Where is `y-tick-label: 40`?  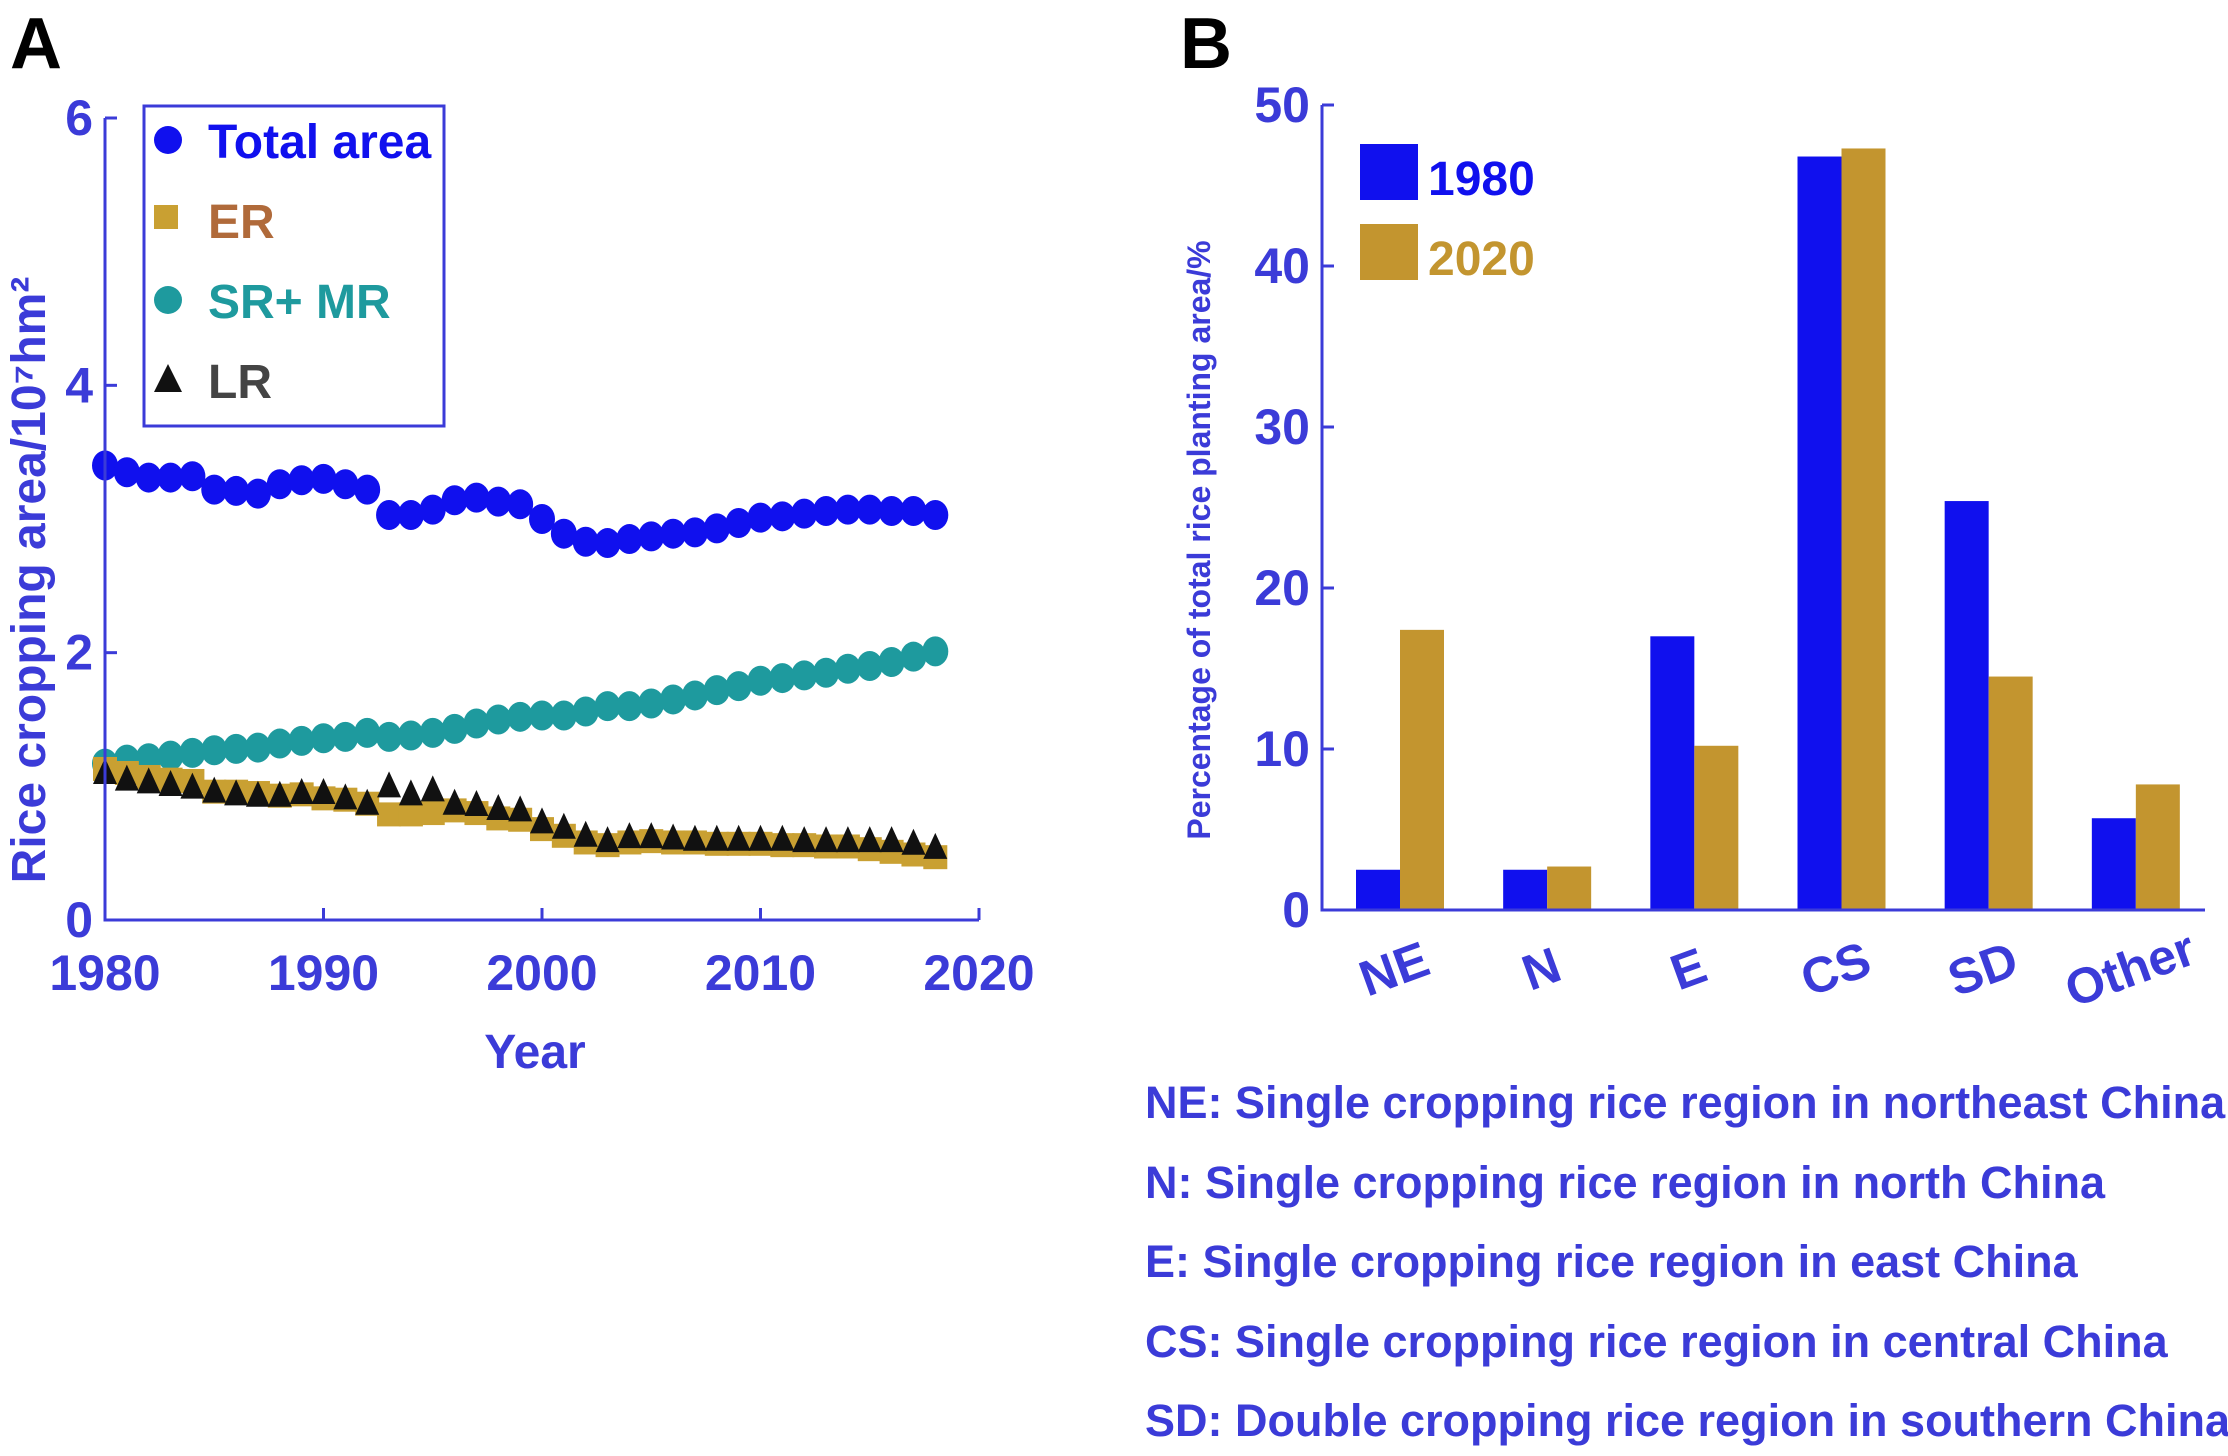
y-tick-label: 40 is located at coordinates (1282, 266).